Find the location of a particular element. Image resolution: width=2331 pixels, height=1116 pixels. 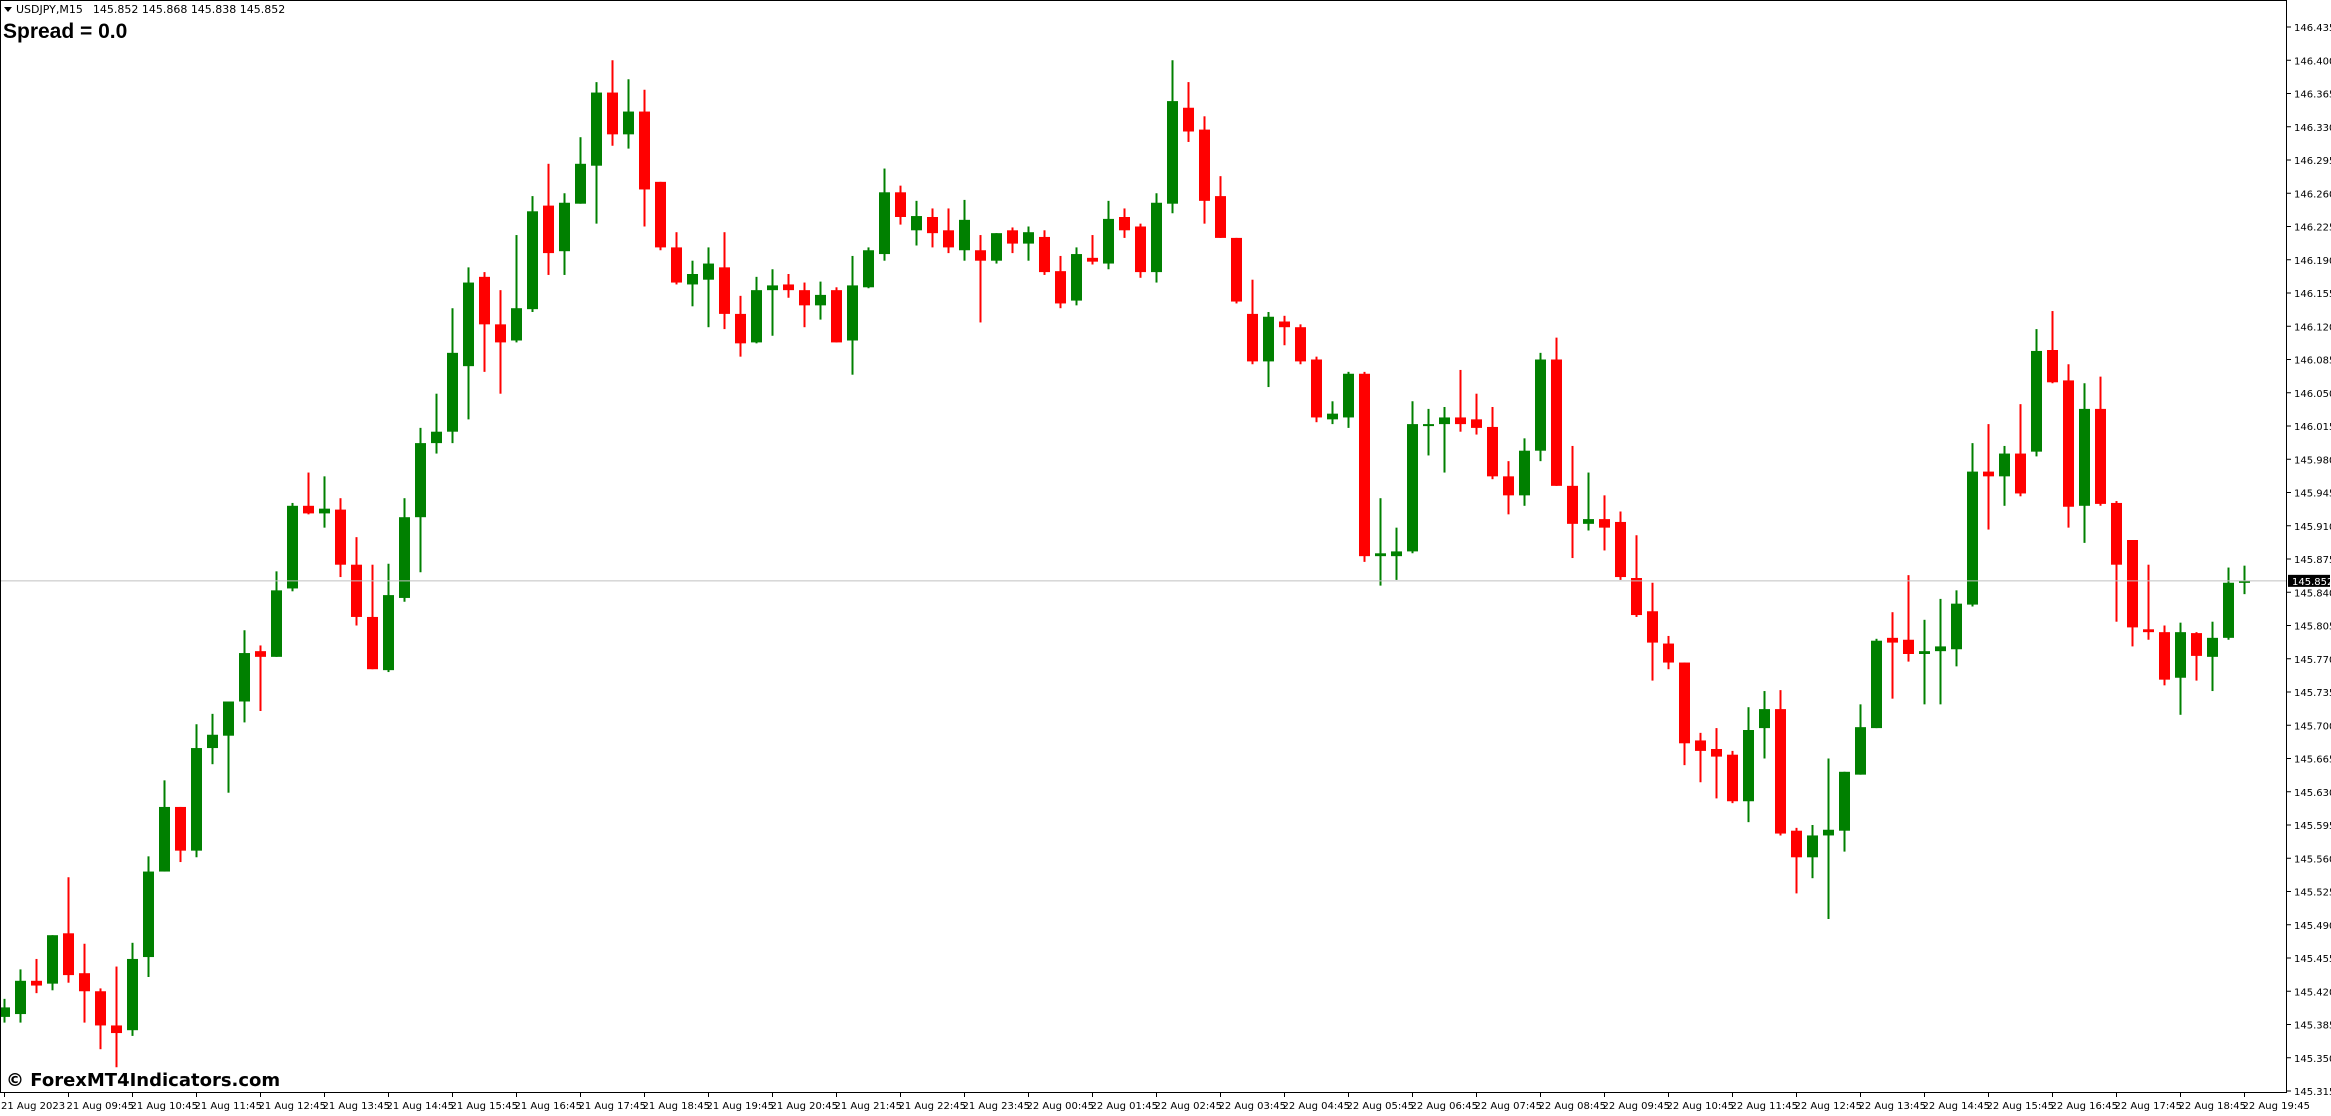

time-tick-label: 21 Aug 09:45 is located at coordinates (100, 1106).